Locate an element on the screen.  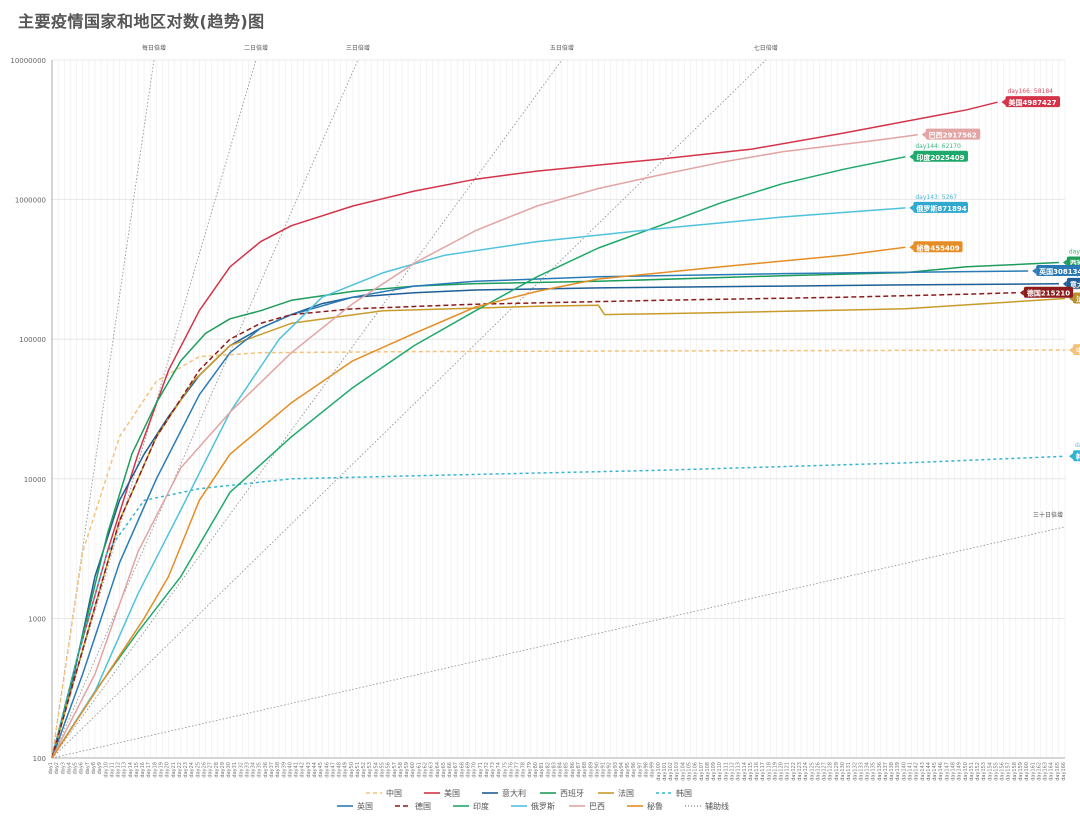
x-tick-label: day119 is located at coordinates (775, 771).